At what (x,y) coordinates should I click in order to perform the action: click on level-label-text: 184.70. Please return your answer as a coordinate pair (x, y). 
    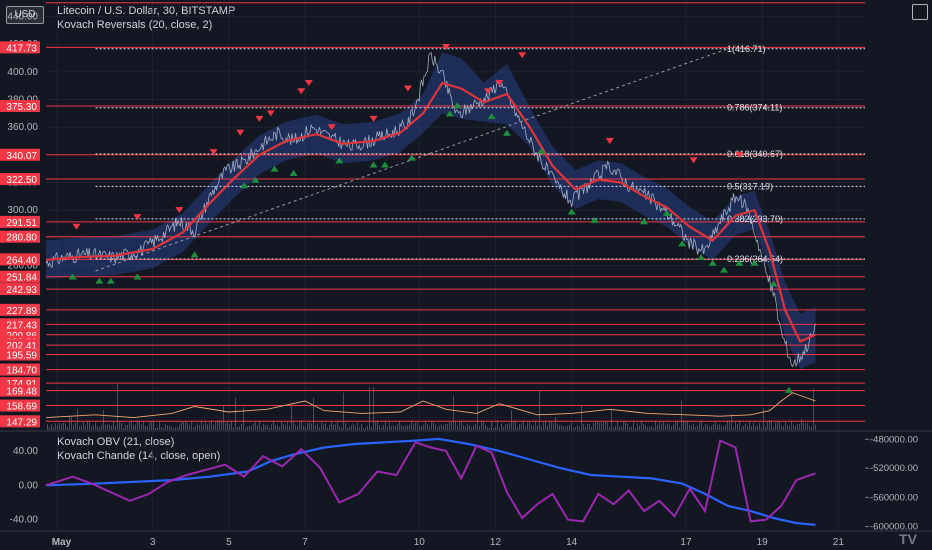
    Looking at the image, I should click on (21, 371).